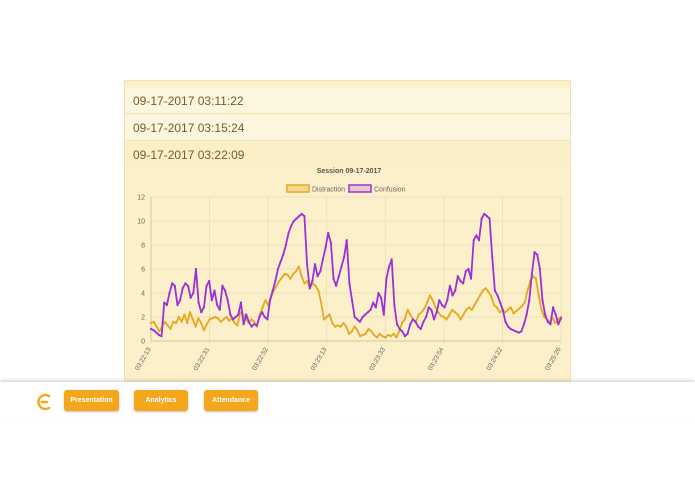 This screenshot has height=494, width=695. Describe the element at coordinates (347, 101) in the screenshot. I see `session-row: 09-17-2017 03:11:22` at that location.